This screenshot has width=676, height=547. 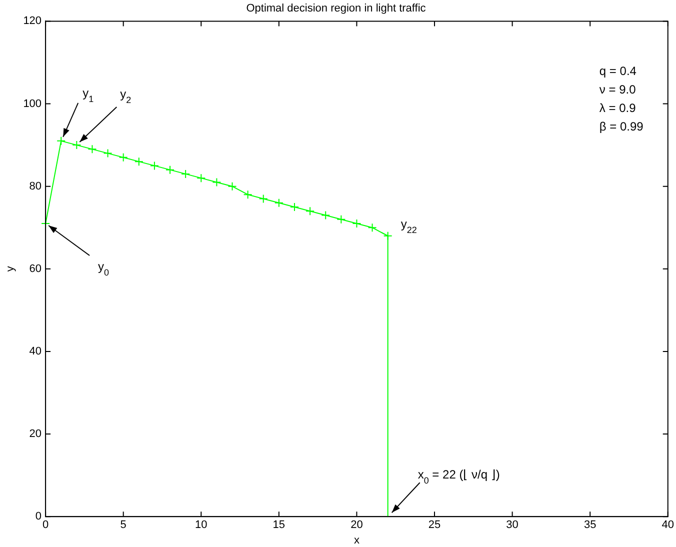 What do you see at coordinates (123, 525) in the screenshot?
I see `x-tick-label: 5` at bounding box center [123, 525].